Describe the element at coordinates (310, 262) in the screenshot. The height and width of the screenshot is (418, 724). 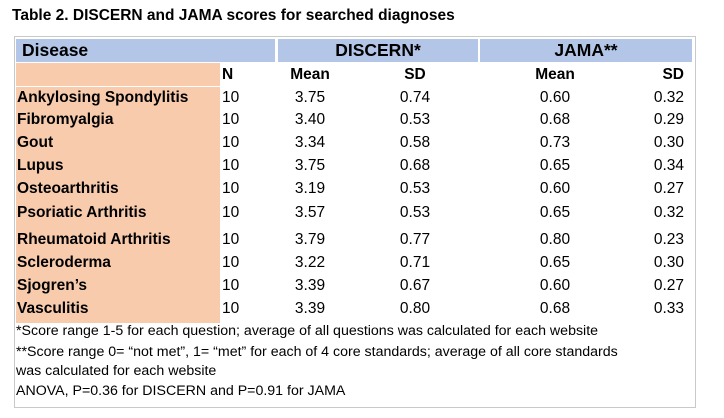
I see `discern-mean: 3.22` at that location.